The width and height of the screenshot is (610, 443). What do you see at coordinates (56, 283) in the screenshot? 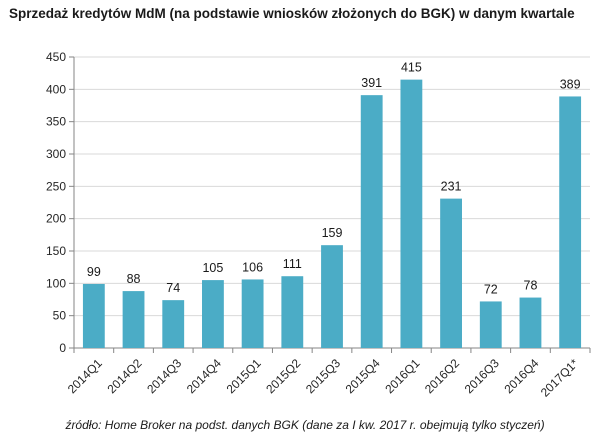
I see `y-tick-label: 100` at bounding box center [56, 283].